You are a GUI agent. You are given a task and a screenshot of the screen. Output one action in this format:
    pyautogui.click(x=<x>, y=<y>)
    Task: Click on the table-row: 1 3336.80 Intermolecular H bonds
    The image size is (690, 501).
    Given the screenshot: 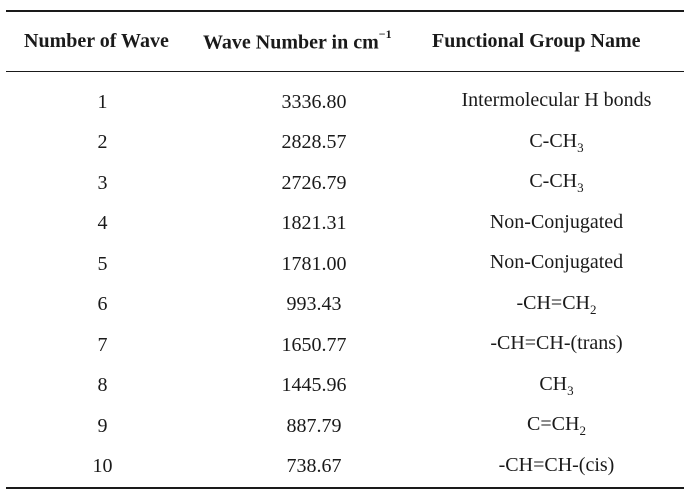 What is the action you would take?
    pyautogui.click(x=345, y=102)
    